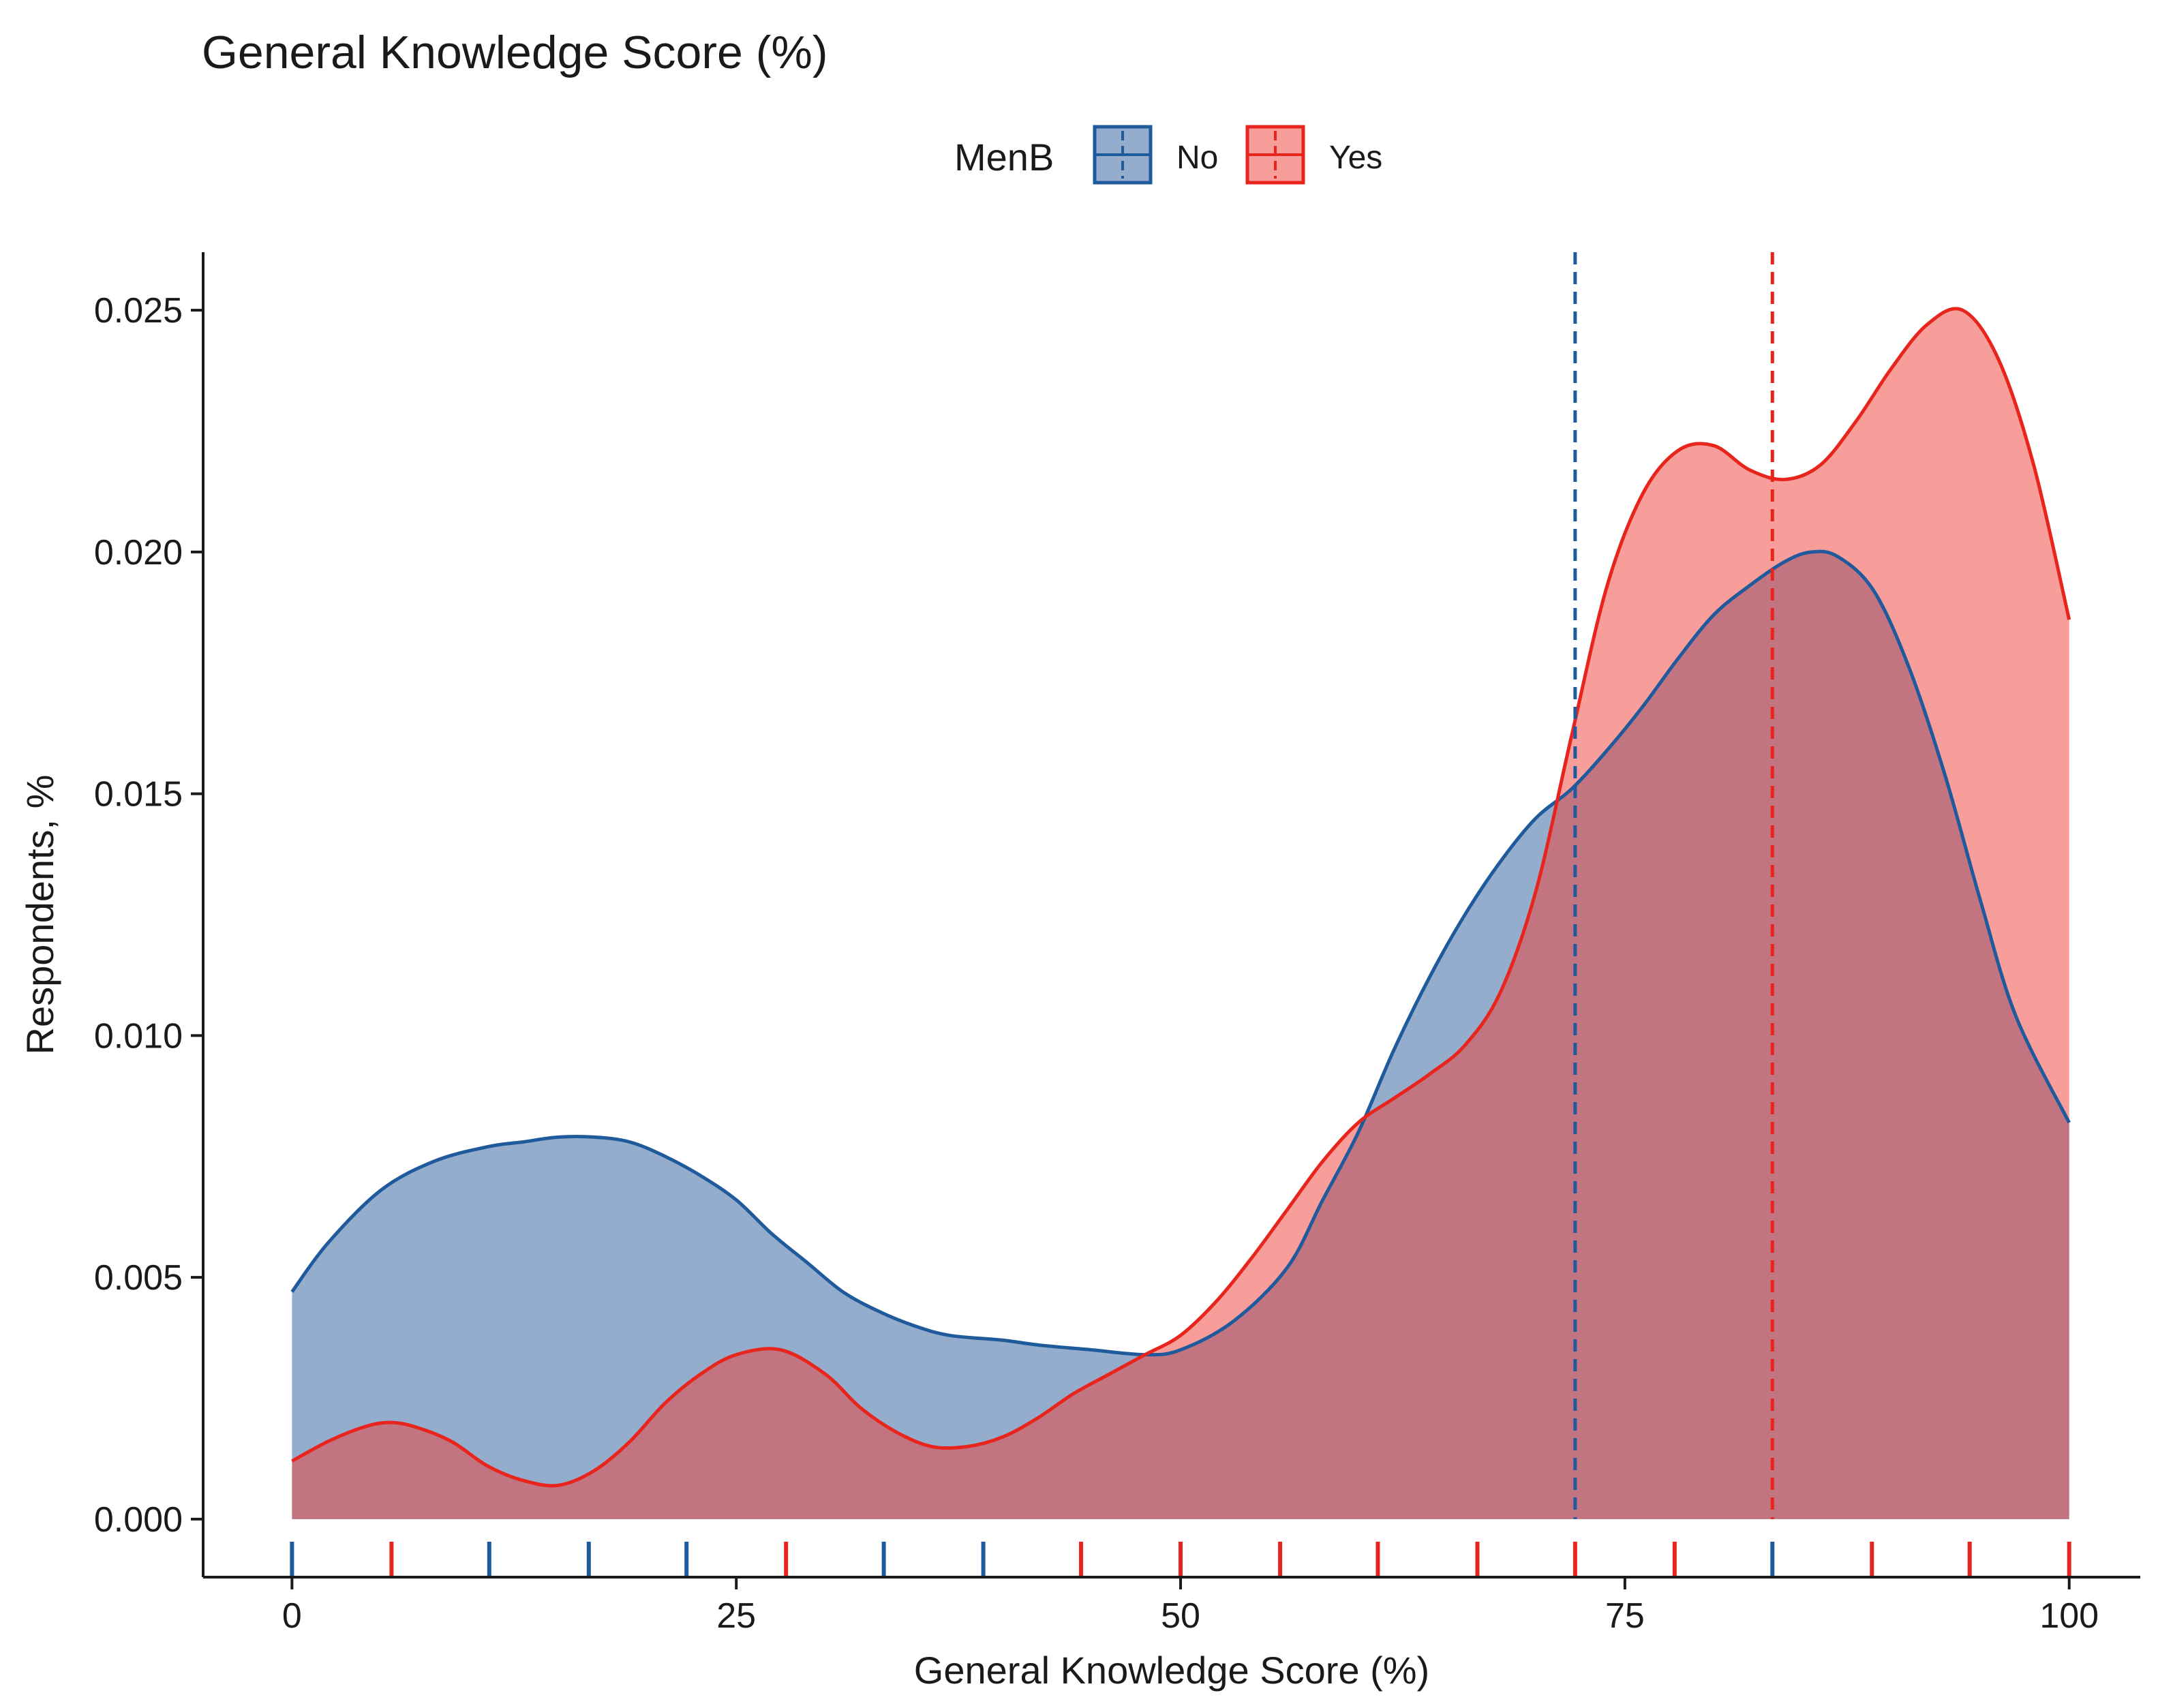 Image resolution: width=2158 pixels, height=1708 pixels. I want to click on x-axis-ticks: 0 25 50 75 100, so click(1190, 1606).